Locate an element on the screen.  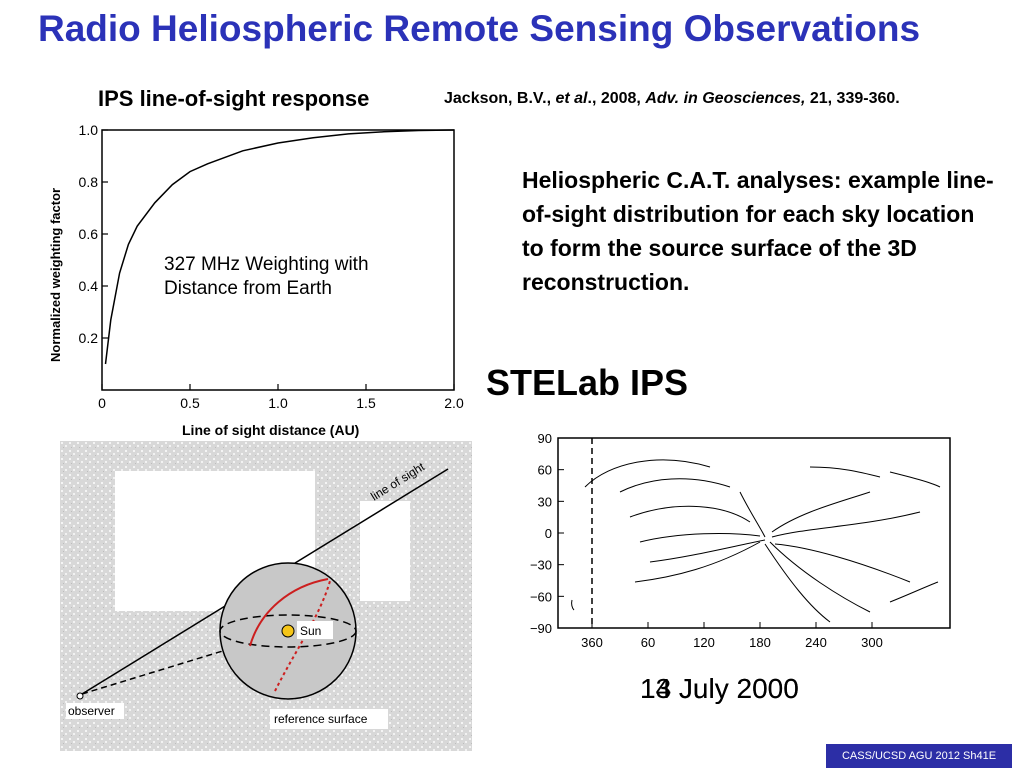
map-date-label-13: 13 July 2000 is located at coordinates (719, 688).